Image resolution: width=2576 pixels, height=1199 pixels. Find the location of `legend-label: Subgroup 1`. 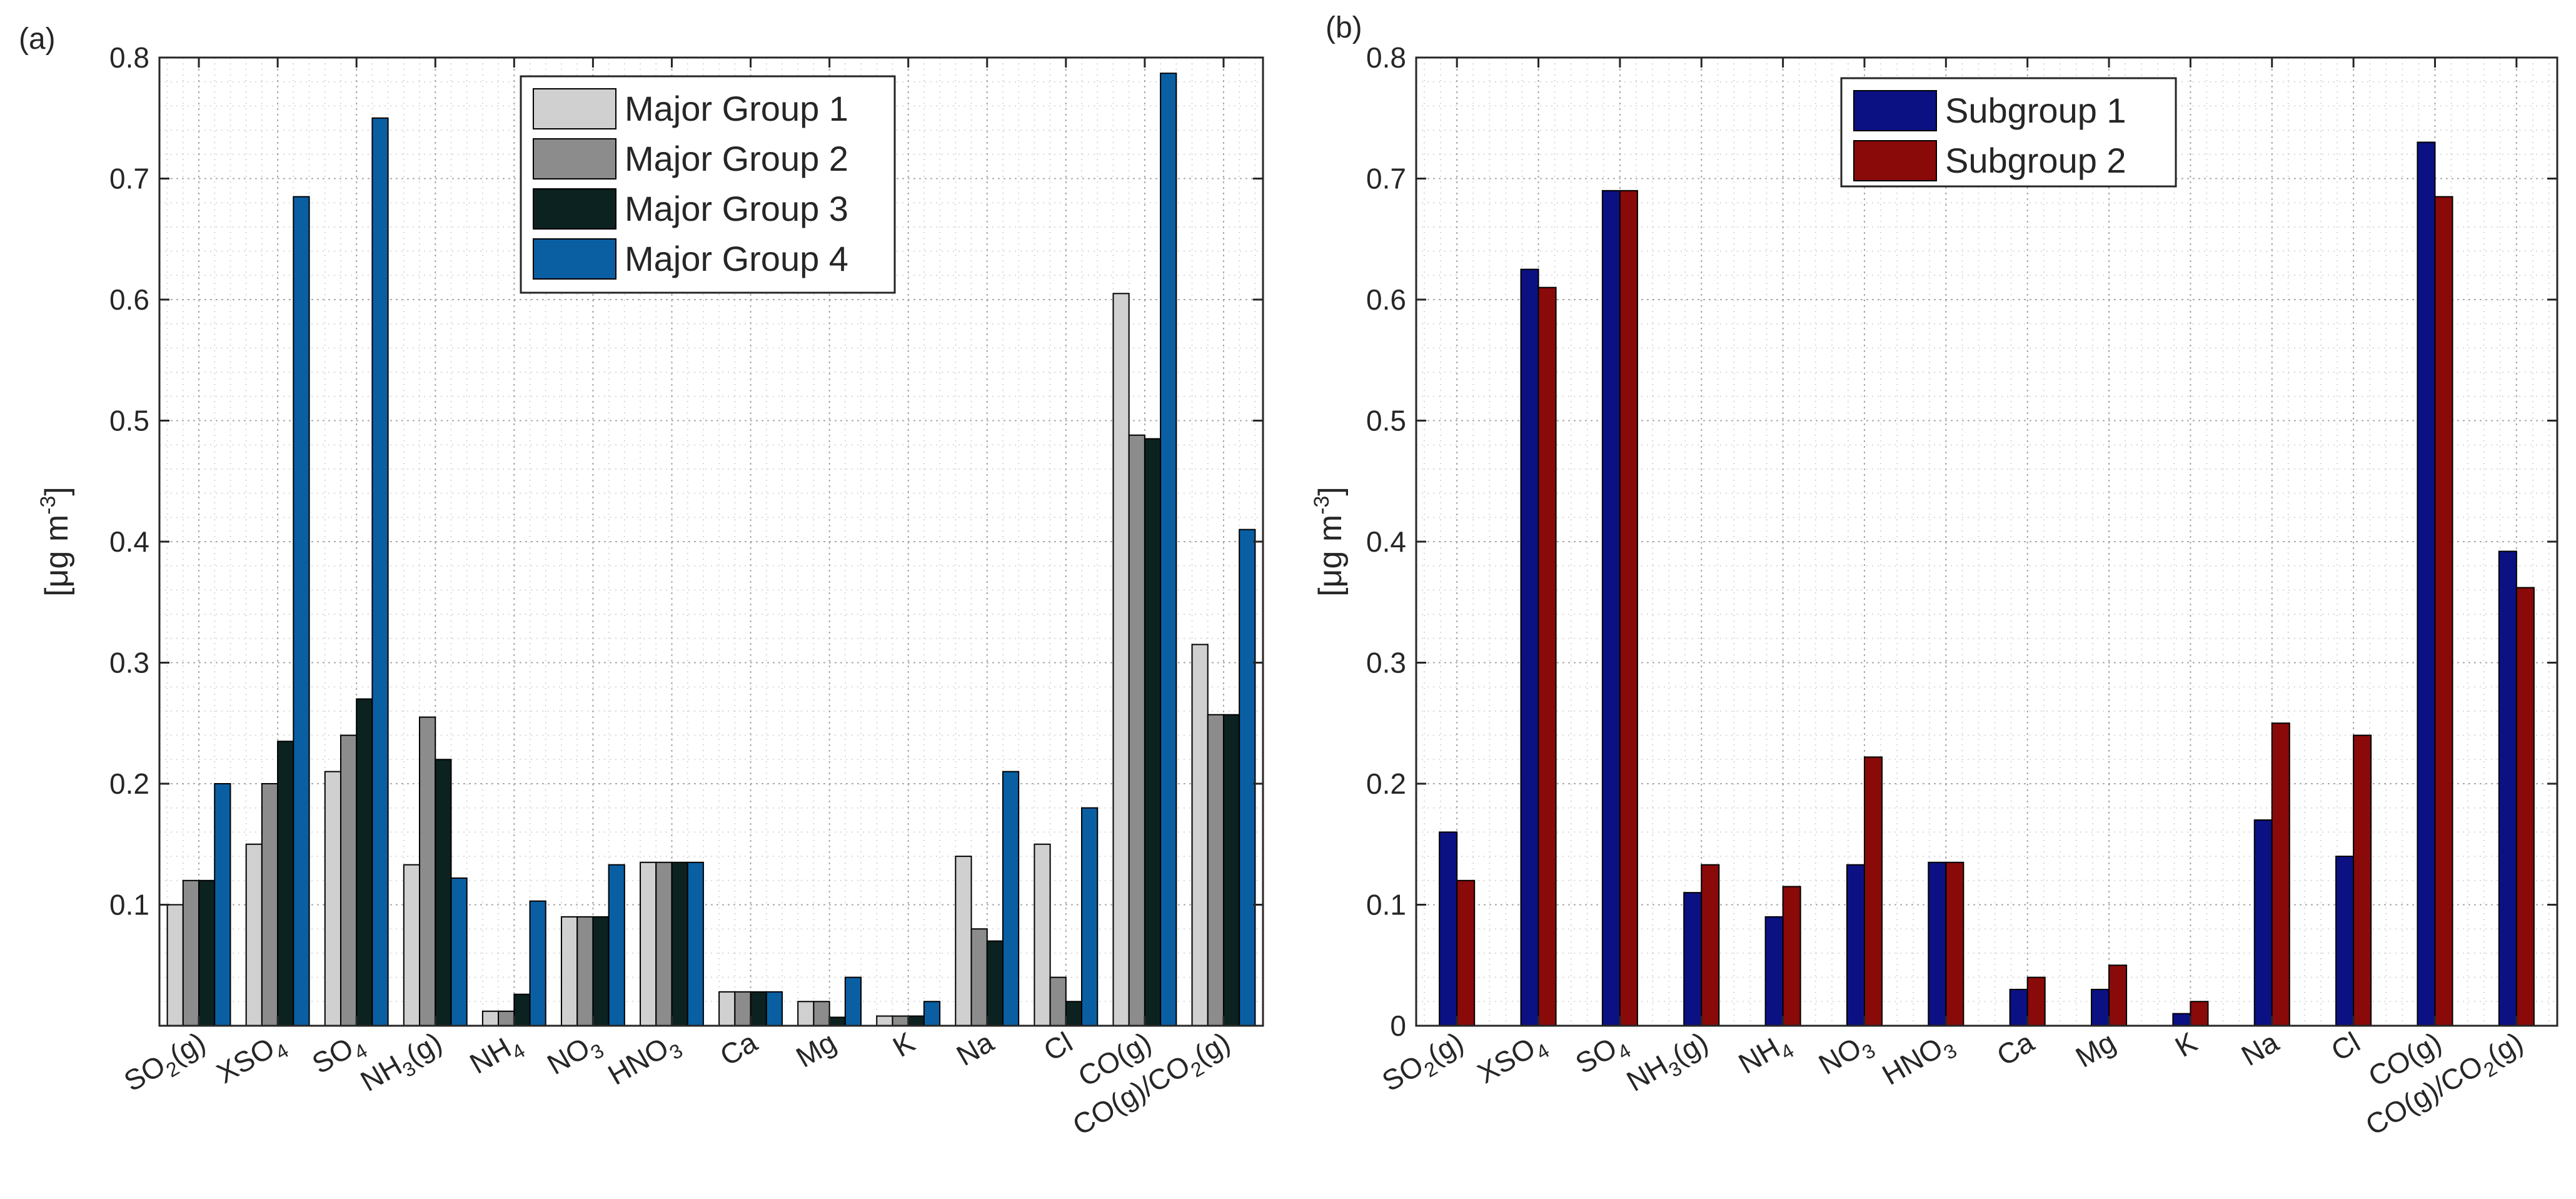

legend-label: Subgroup 1 is located at coordinates (2035, 110).